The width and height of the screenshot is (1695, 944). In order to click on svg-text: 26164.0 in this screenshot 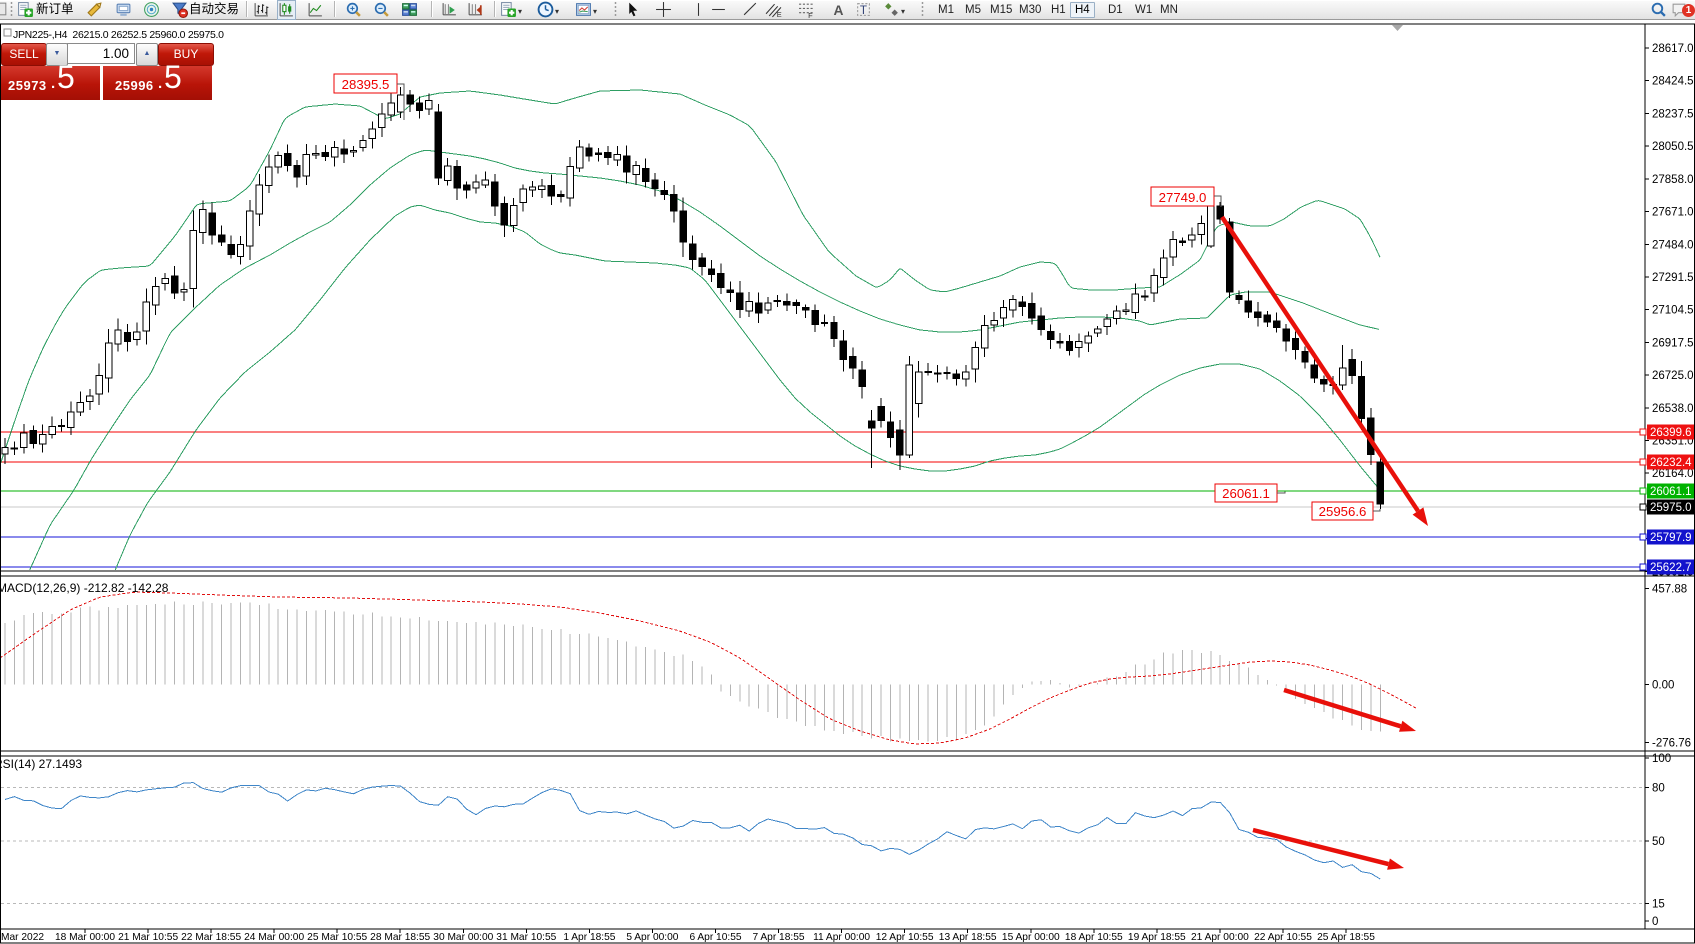, I will do `click(1673, 474)`.